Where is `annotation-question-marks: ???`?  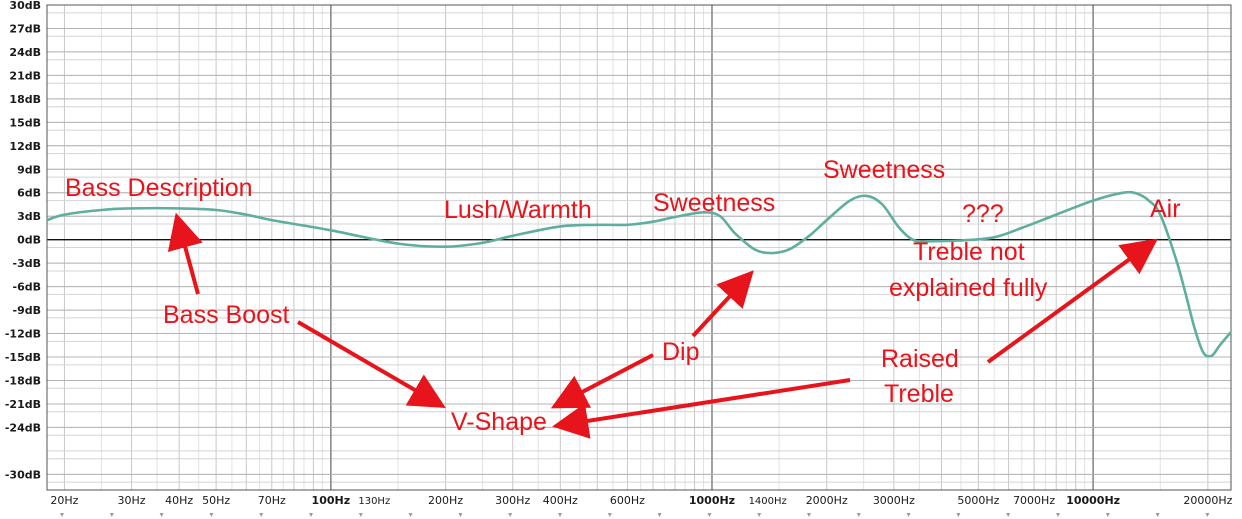
annotation-question-marks: ??? is located at coordinates (983, 214).